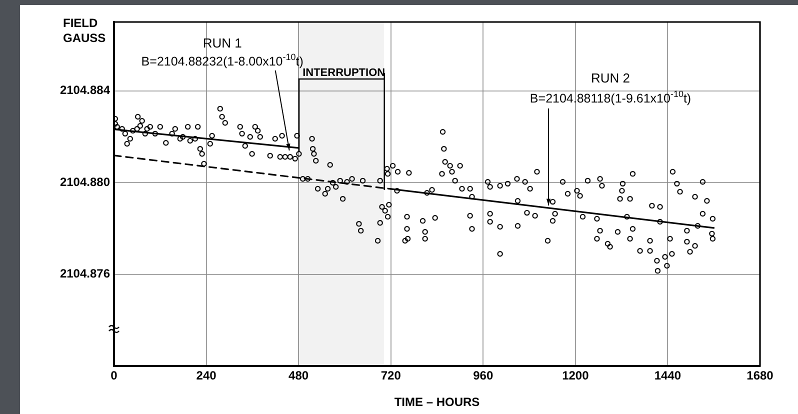  I want to click on x-axis-title: TIME – HOURS, so click(437, 402).